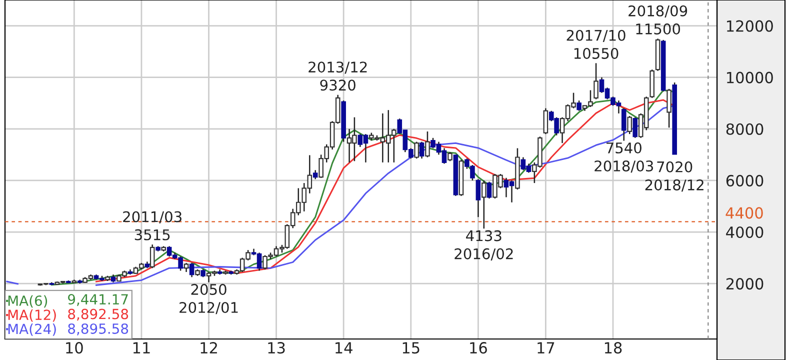 Image resolution: width=801 pixels, height=360 pixels. Describe the element at coordinates (623, 166) in the screenshot. I see `annotation: 2018/03` at that location.